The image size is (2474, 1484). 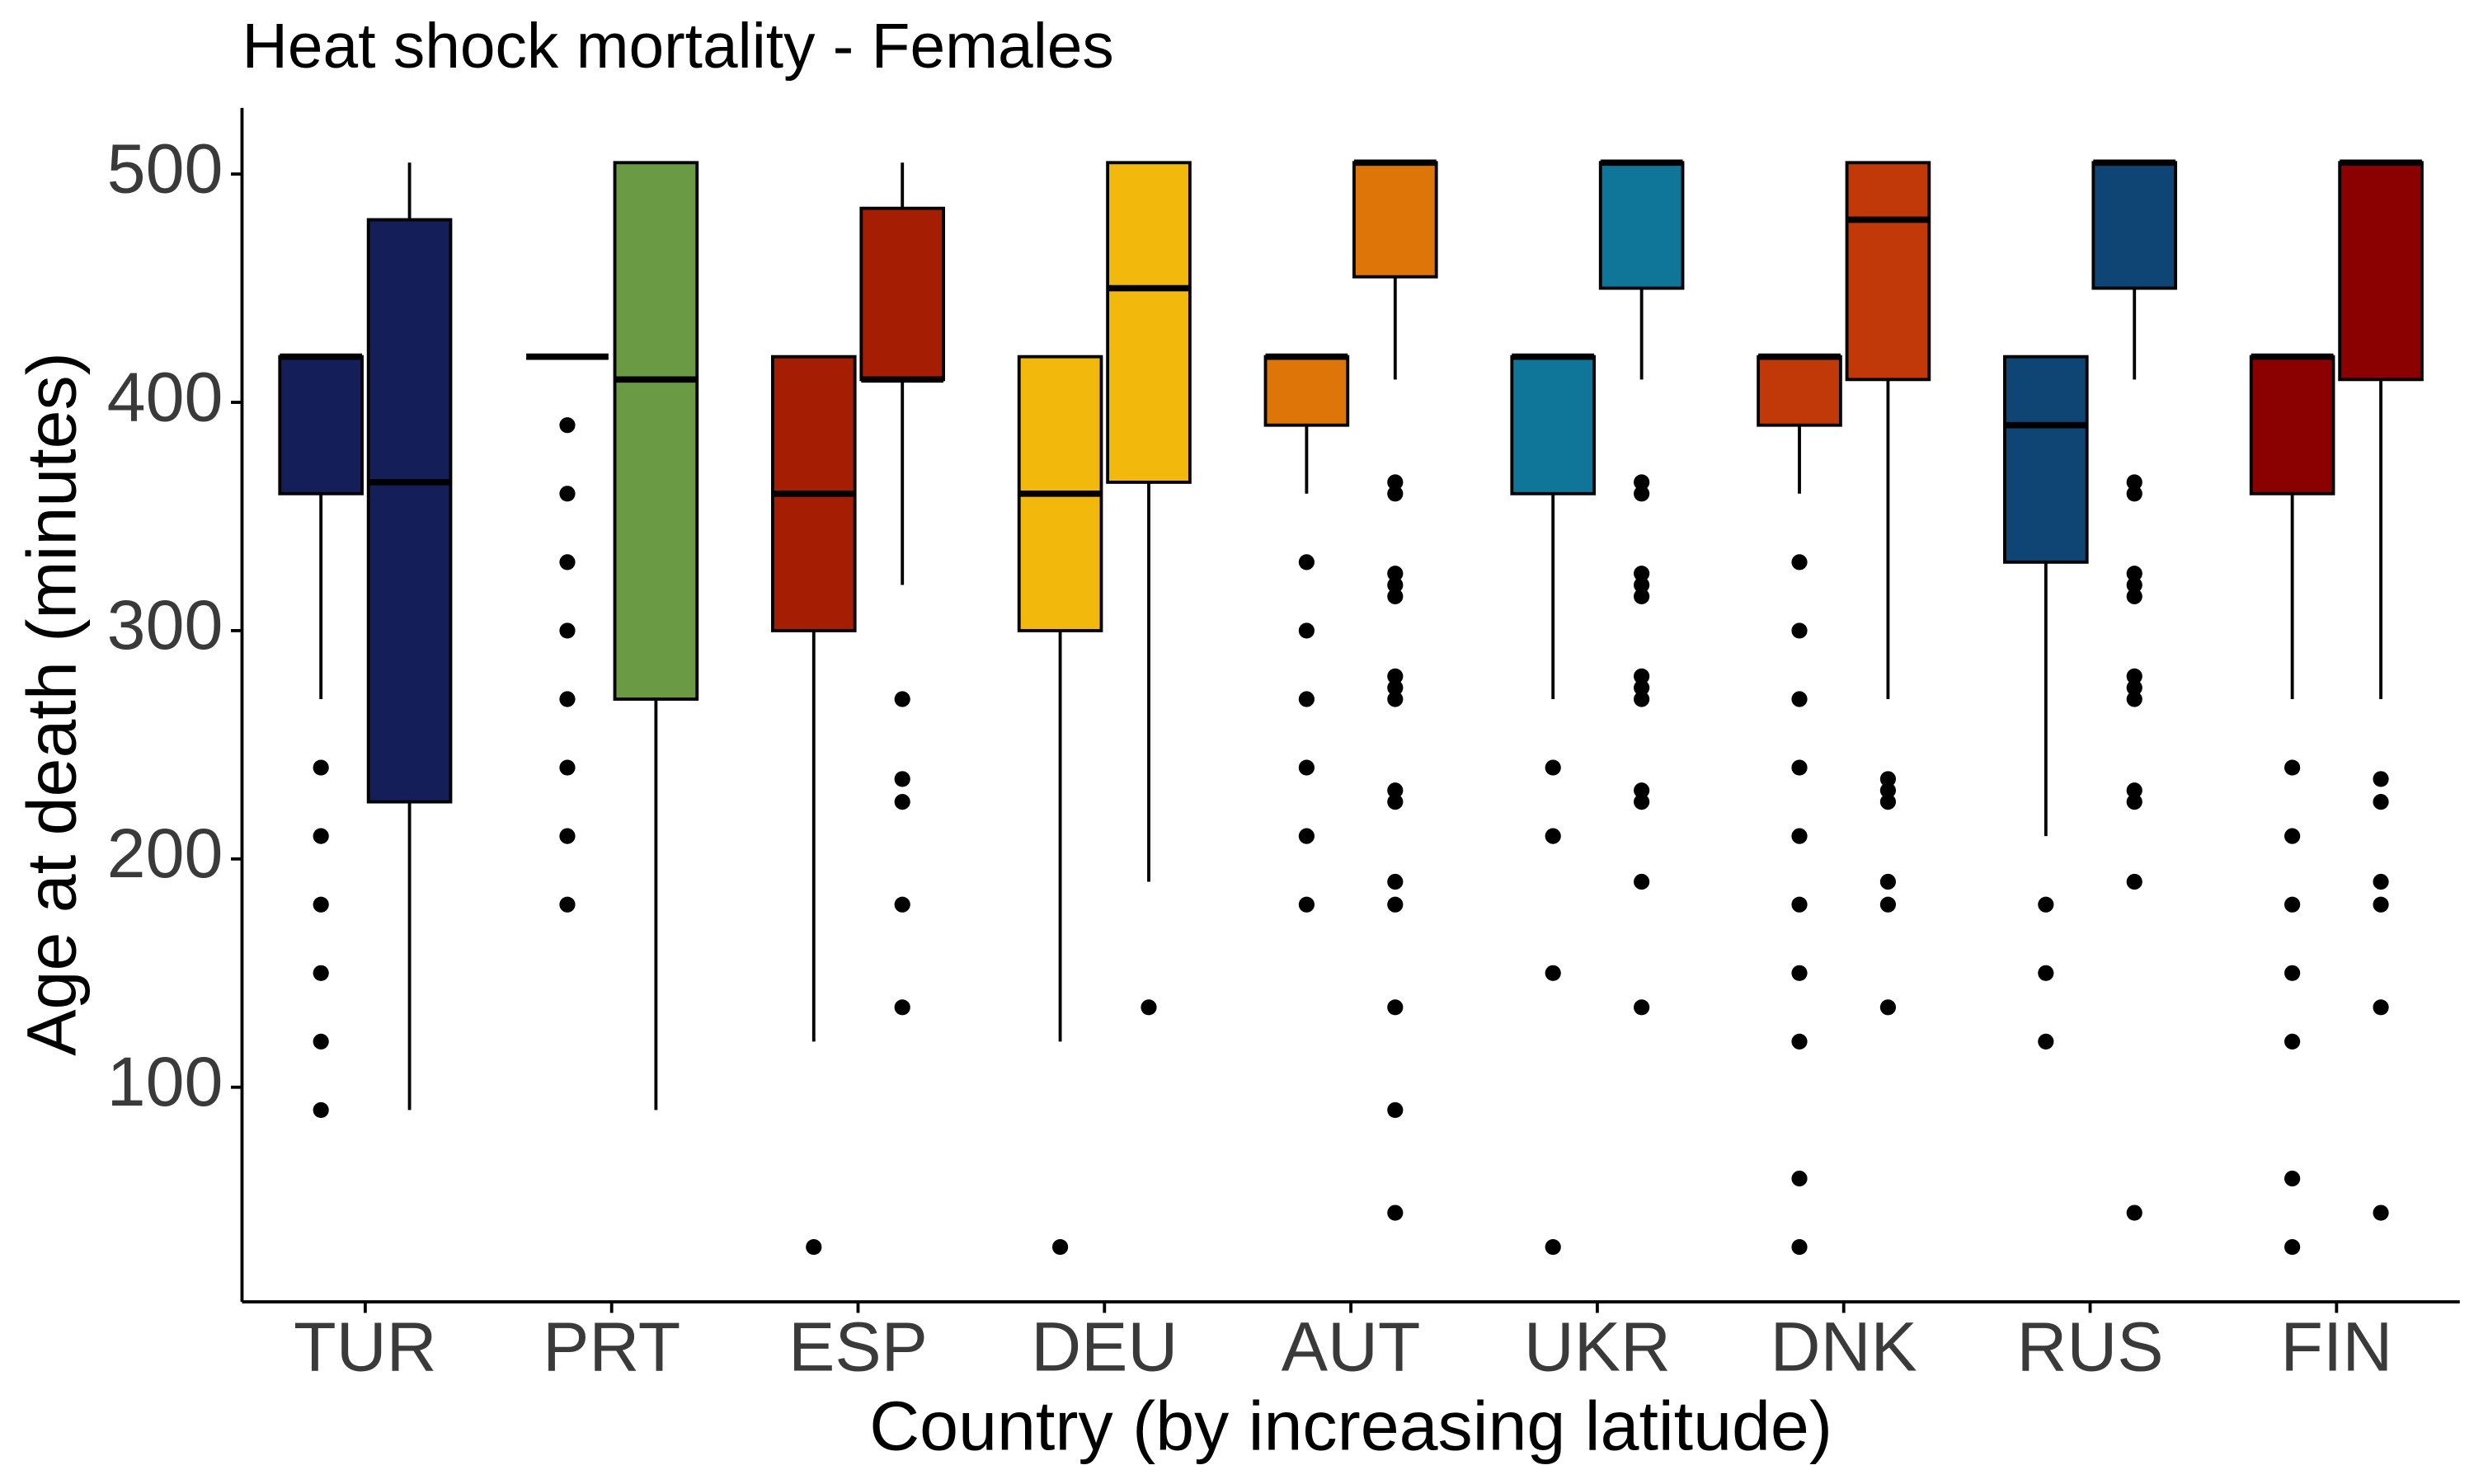 What do you see at coordinates (1597, 1347) in the screenshot?
I see `x-tick-label: UKR` at bounding box center [1597, 1347].